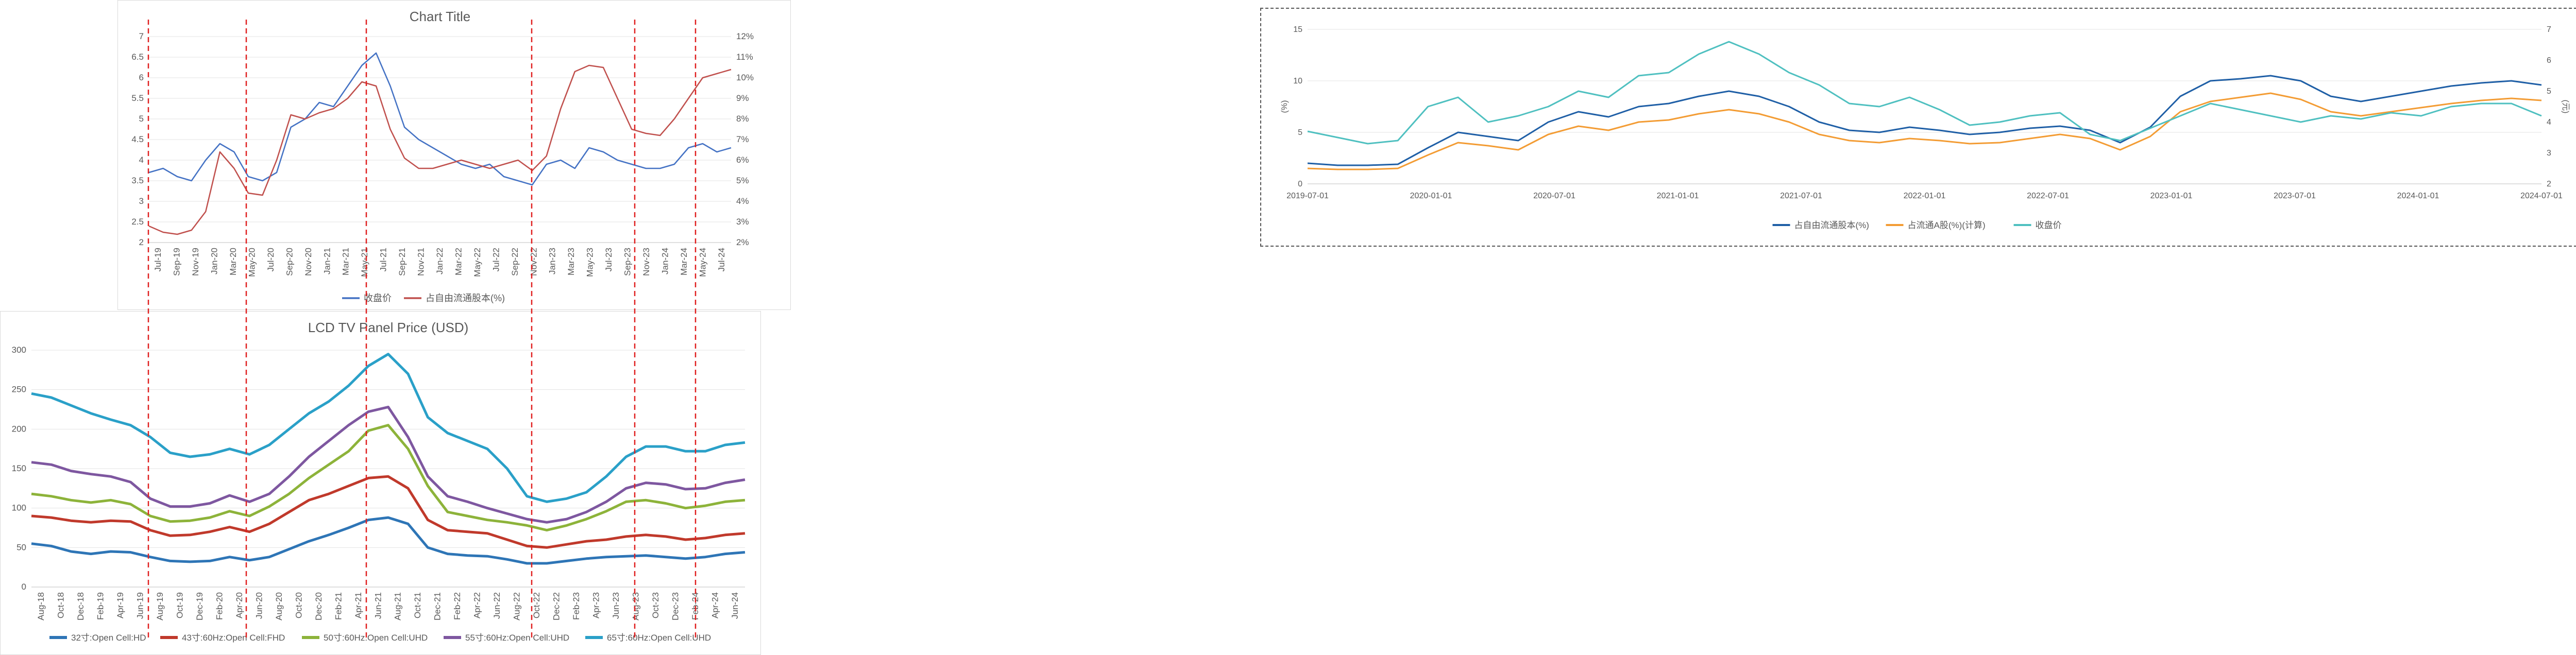  I want to click on x-tick-label: Sep-22, so click(515, 262).